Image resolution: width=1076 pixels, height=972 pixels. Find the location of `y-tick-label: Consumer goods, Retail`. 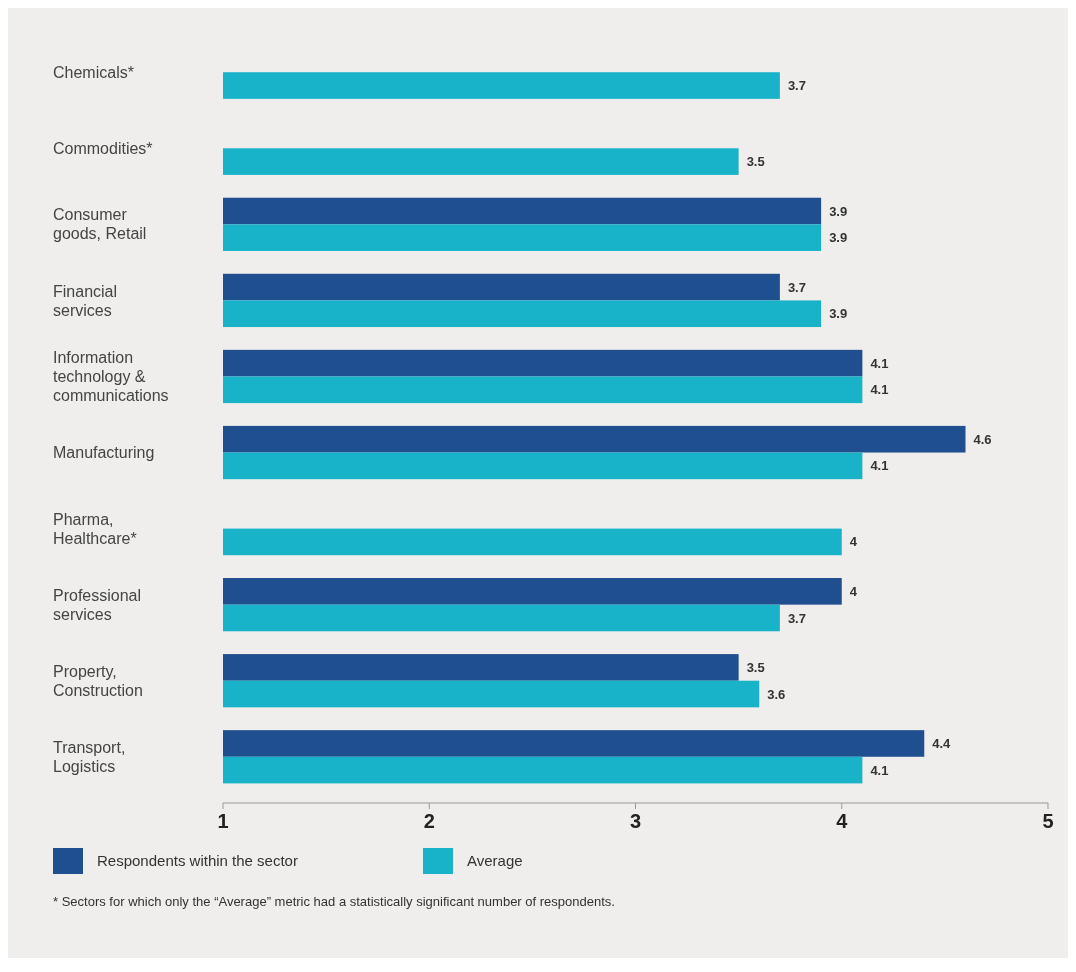

y-tick-label: Consumer goods, Retail is located at coordinates (100, 224).